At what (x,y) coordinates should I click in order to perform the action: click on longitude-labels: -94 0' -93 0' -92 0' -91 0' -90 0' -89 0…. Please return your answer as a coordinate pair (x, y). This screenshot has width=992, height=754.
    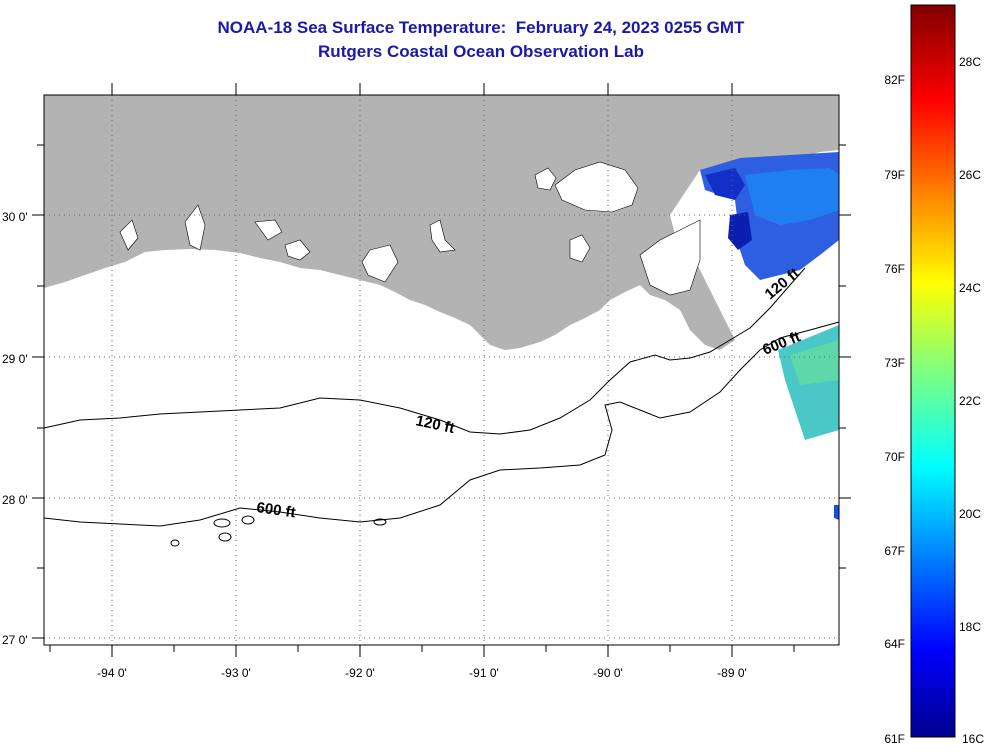
    Looking at the image, I should click on (422, 673).